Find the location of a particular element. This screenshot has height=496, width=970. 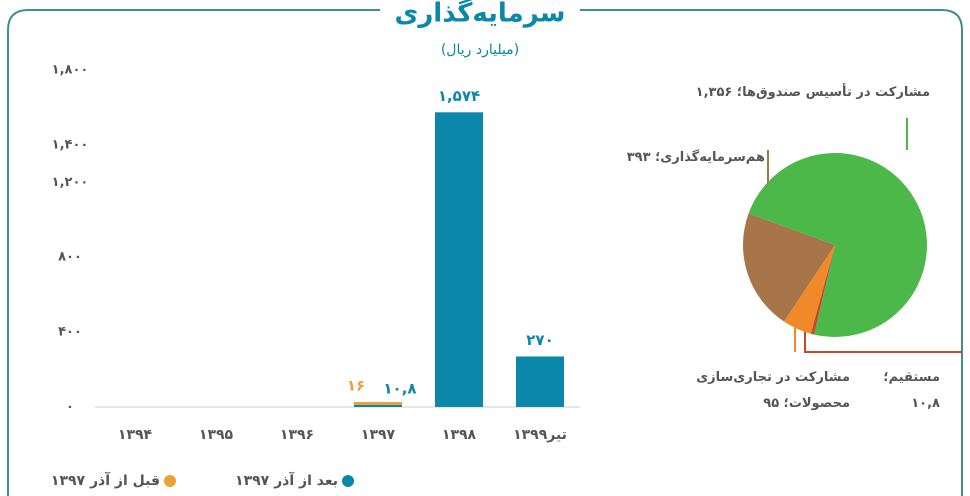

slice-value: ۳۹۳ is located at coordinates (638, 157).